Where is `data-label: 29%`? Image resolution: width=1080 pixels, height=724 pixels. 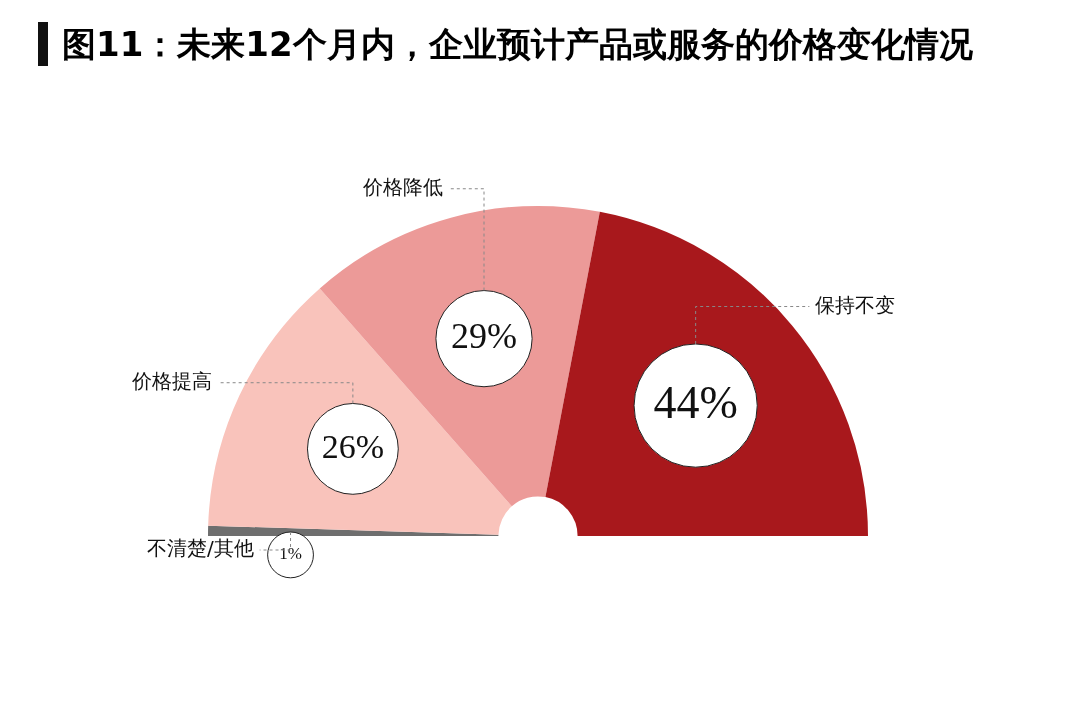 data-label: 29% is located at coordinates (484, 336).